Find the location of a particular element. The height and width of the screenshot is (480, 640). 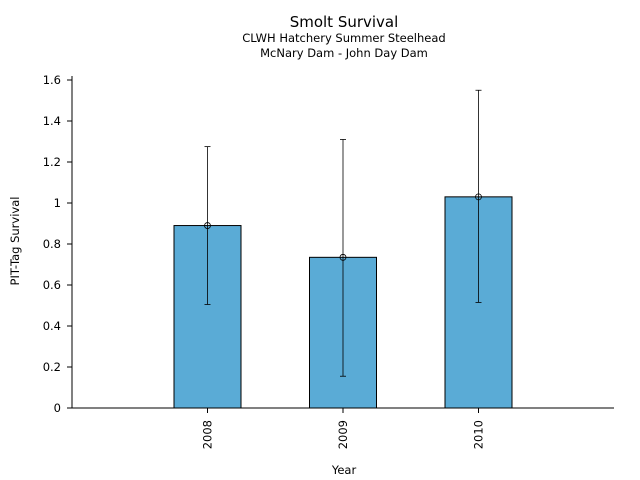

y-tick-label: 1.4 is located at coordinates (52, 121).